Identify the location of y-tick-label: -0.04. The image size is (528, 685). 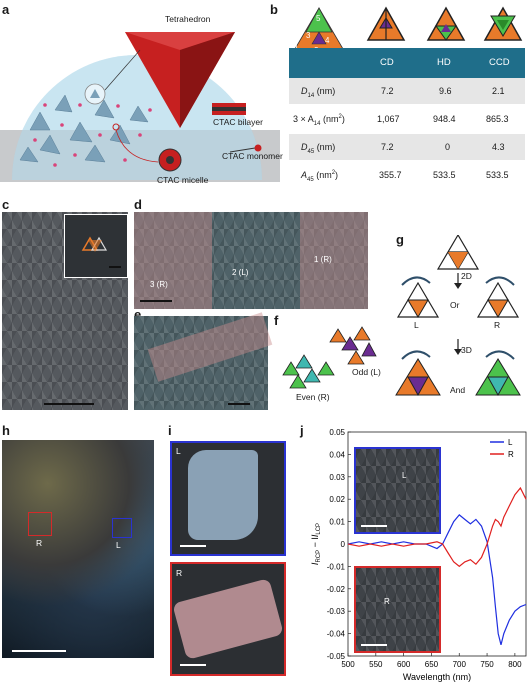
(336, 634).